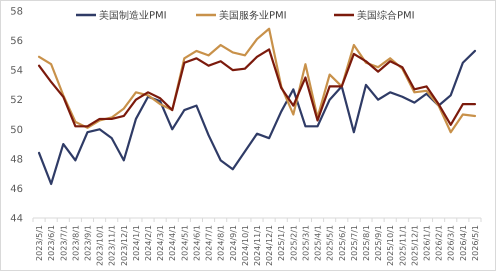  What do you see at coordinates (305, 243) in the screenshot?
I see `x-tick-label: 2025/3/1` at bounding box center [305, 243].